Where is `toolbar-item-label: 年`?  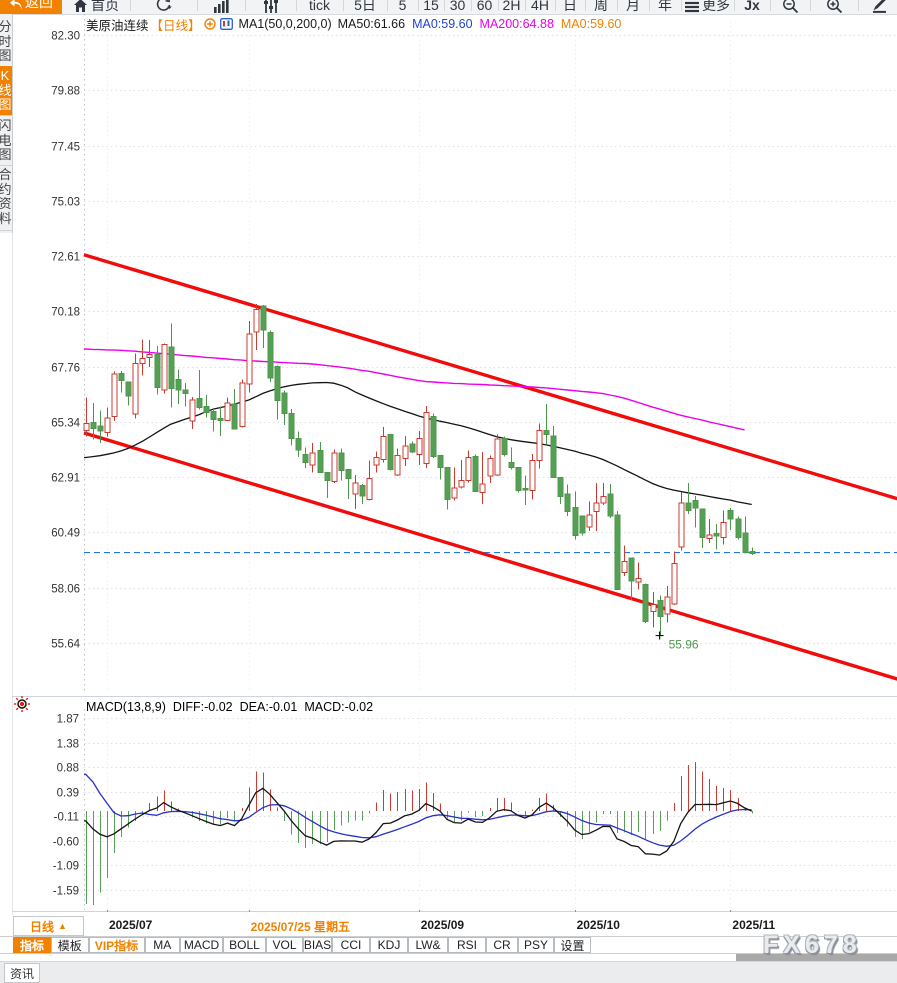
toolbar-item-label: 年 is located at coordinates (665, 6).